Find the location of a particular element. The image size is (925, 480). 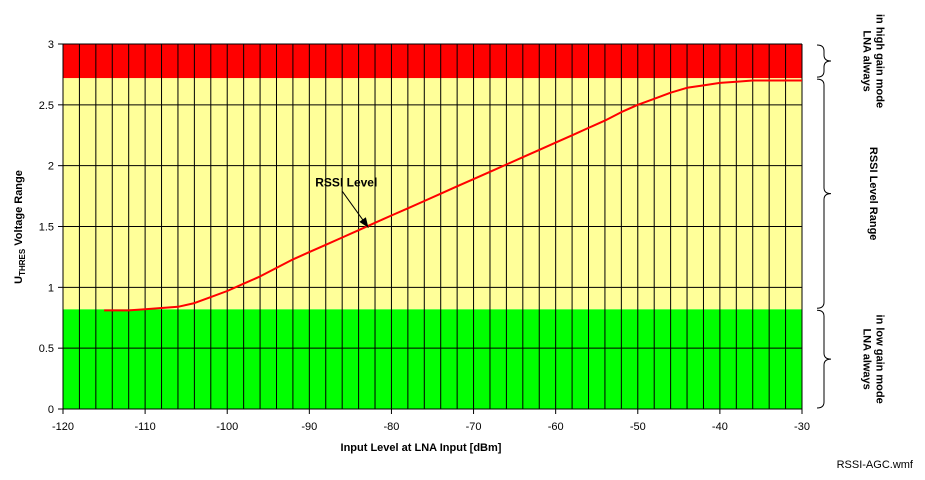

y-tick-label: 2 is located at coordinates (51, 167).